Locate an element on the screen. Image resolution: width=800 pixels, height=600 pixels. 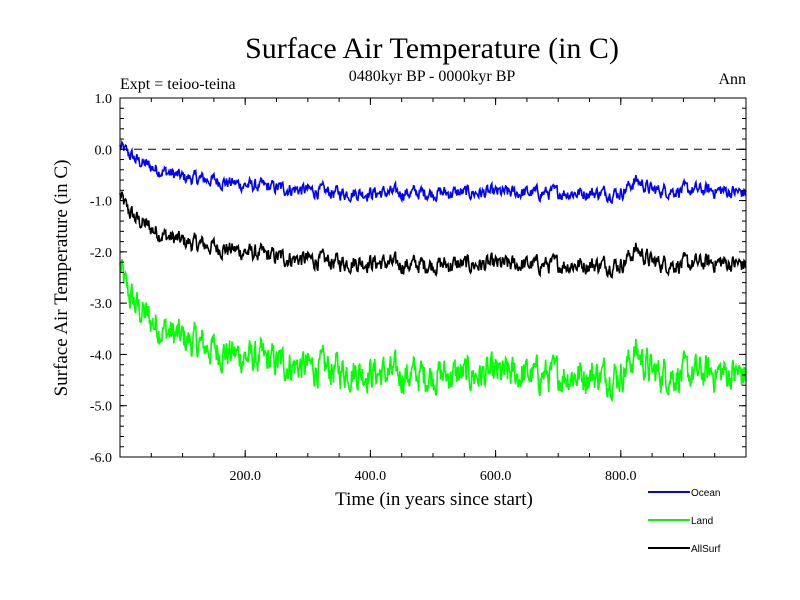
y-tick-label: 1.0 is located at coordinates (104, 99).